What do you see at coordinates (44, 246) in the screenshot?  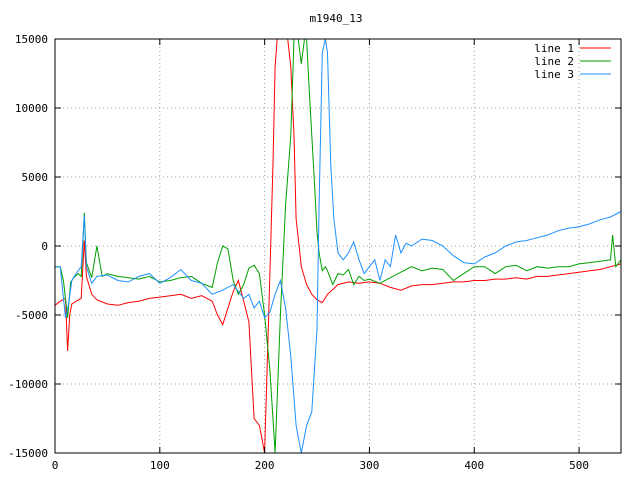 I see `y-tick-label: 0` at bounding box center [44, 246].